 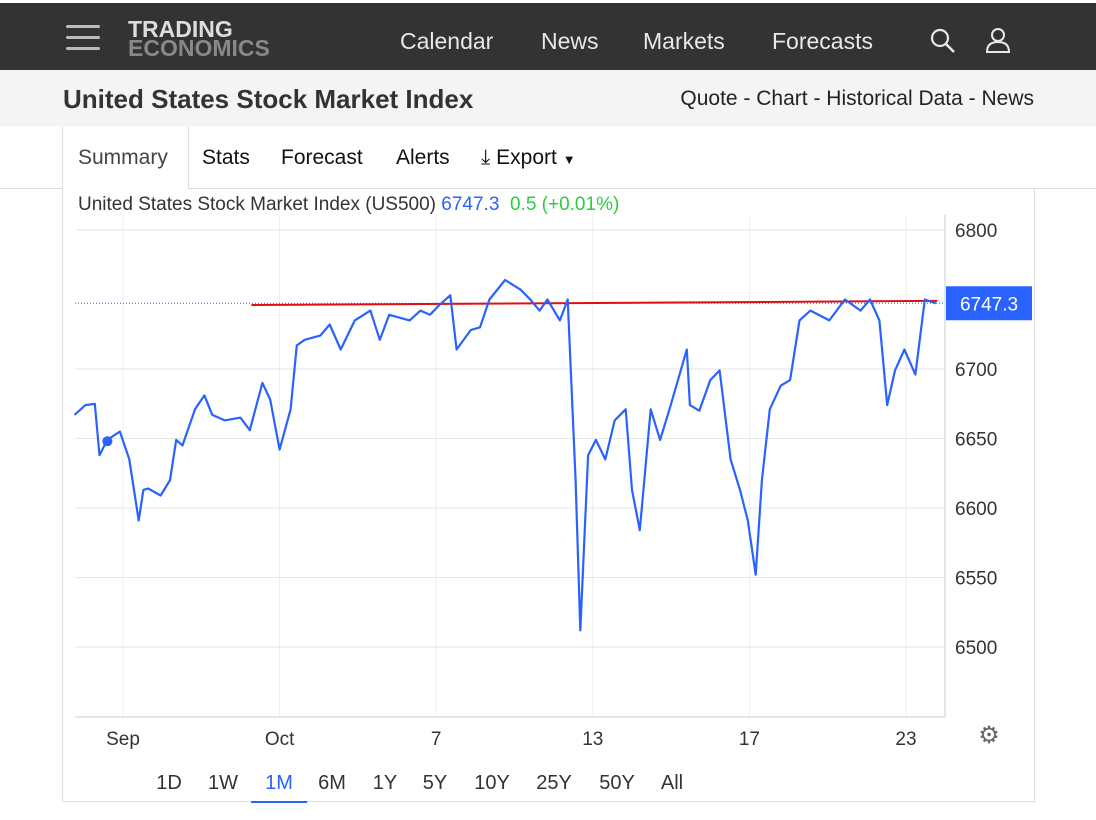 I want to click on range-1m: 1M, so click(x=279, y=787).